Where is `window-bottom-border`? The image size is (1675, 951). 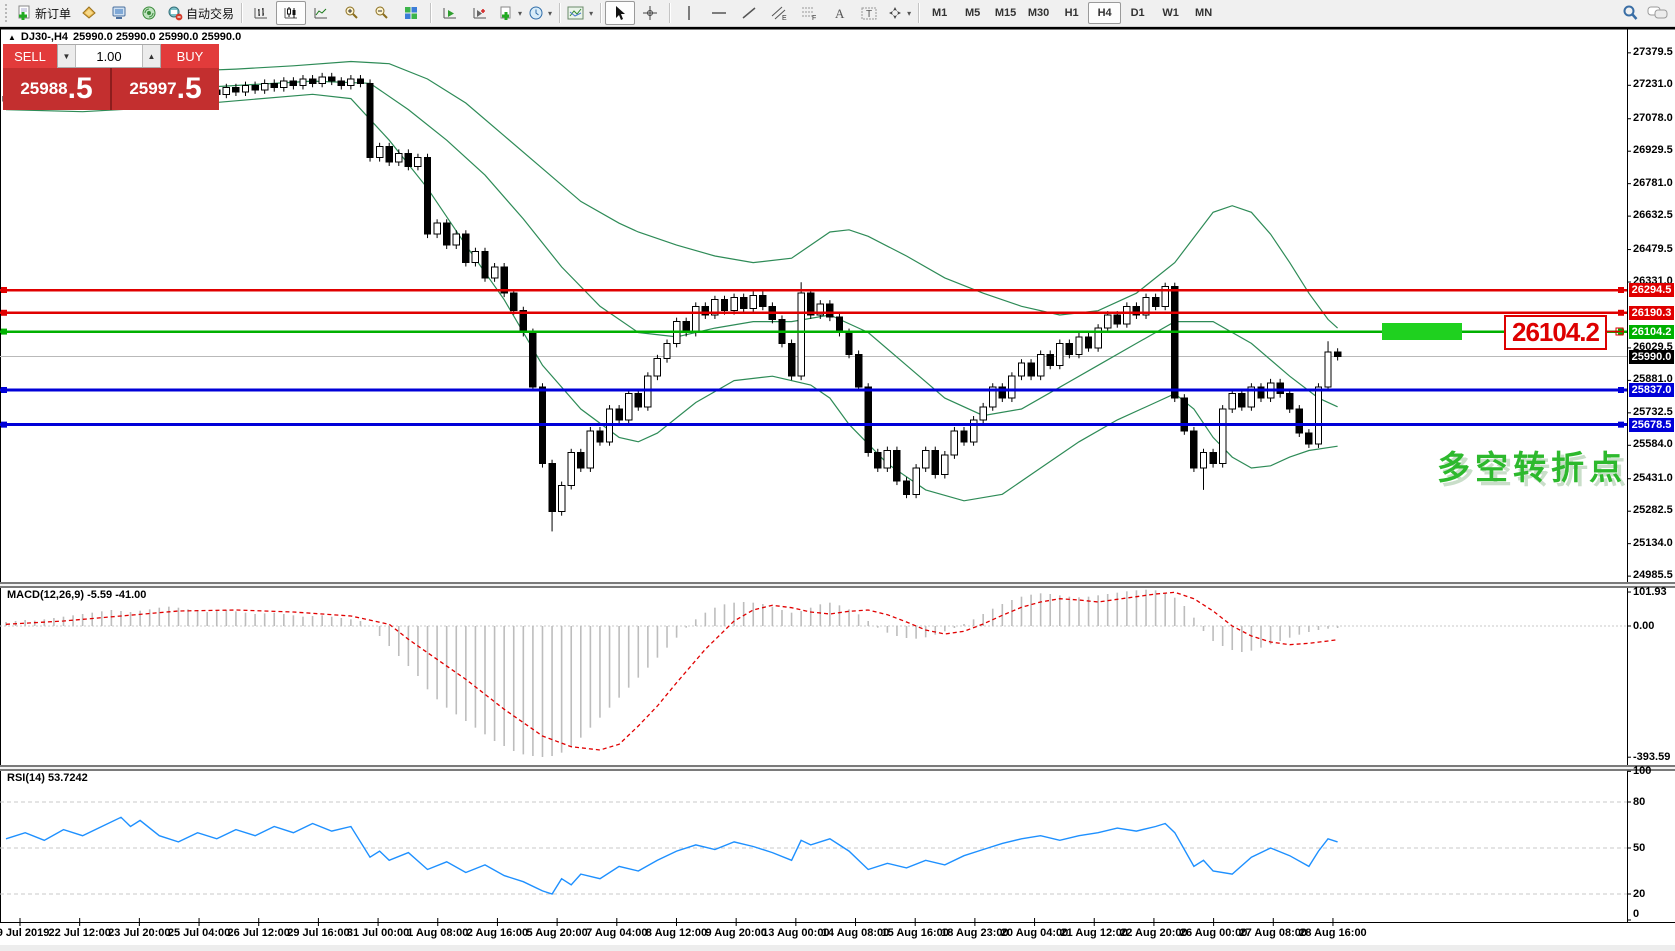 window-bottom-border is located at coordinates (837, 948).